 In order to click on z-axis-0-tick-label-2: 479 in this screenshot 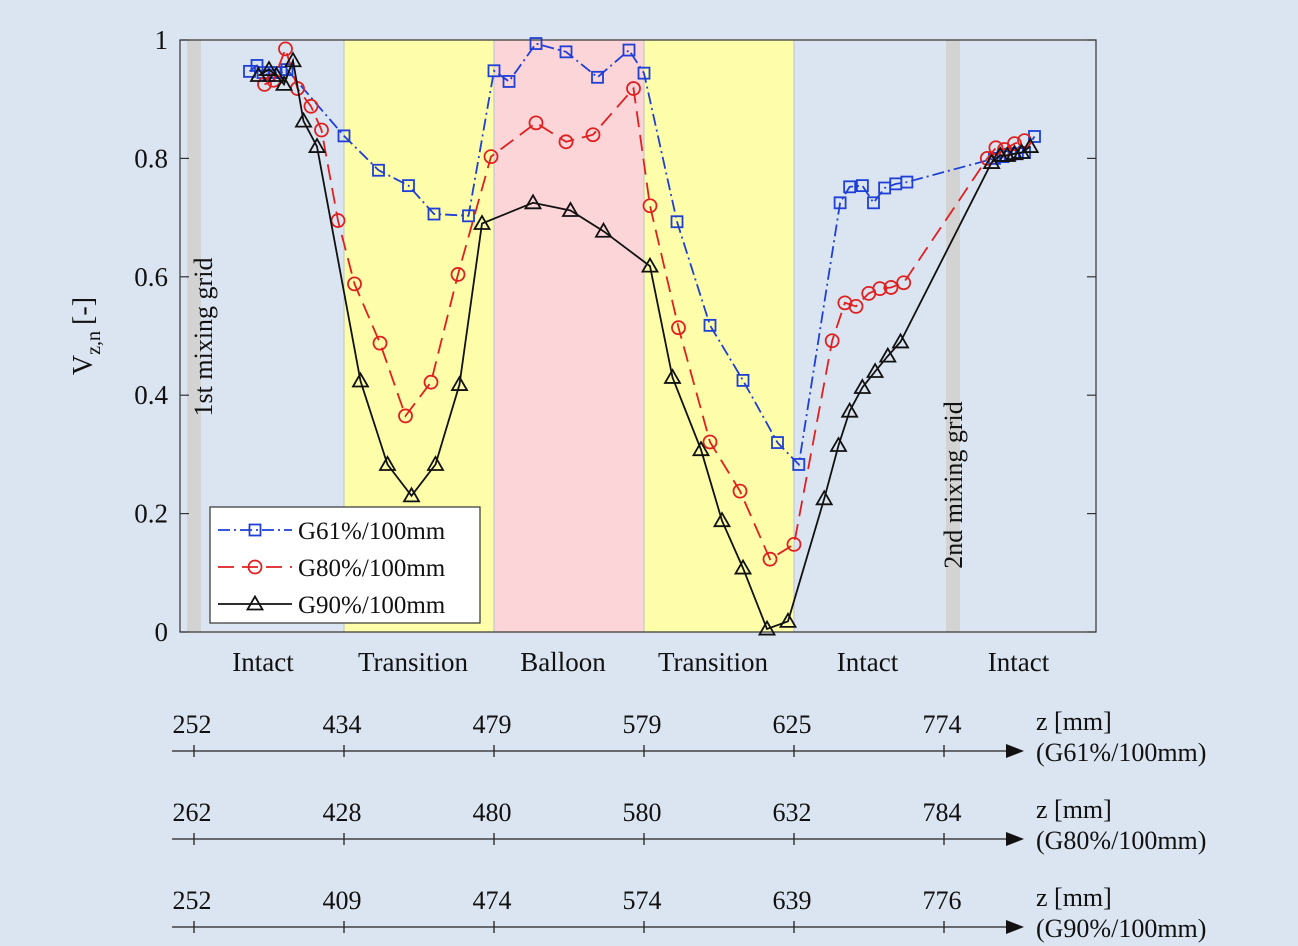, I will do `click(492, 724)`.